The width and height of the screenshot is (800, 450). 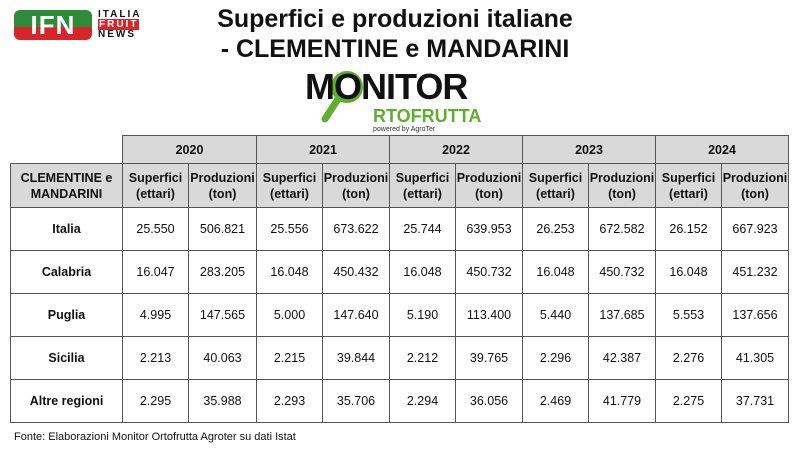 What do you see at coordinates (422, 358) in the screenshot?
I see `table-cell: 2.212` at bounding box center [422, 358].